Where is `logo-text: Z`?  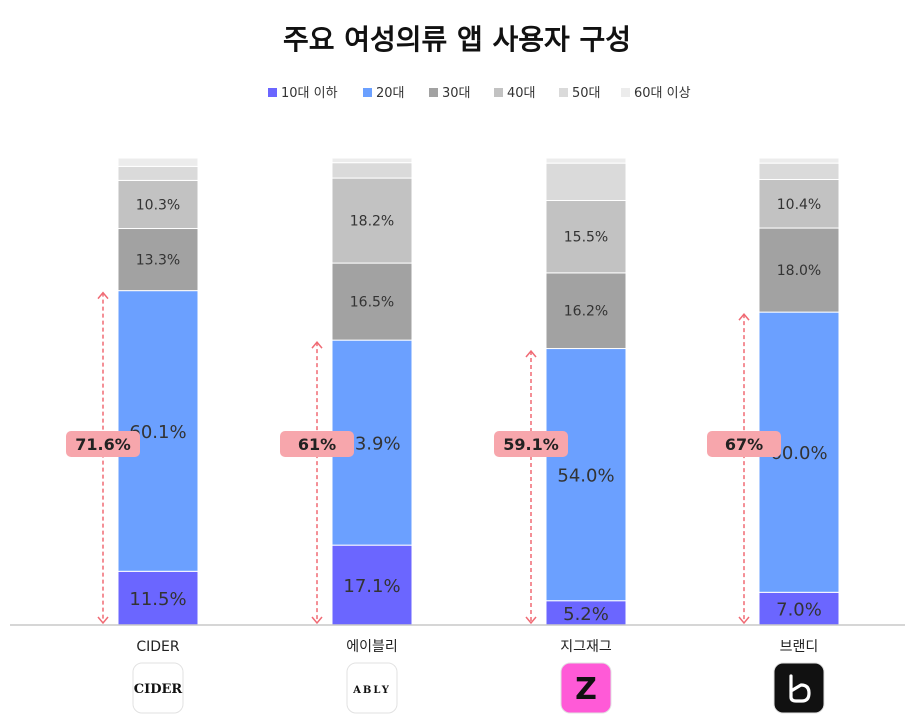 logo-text: Z is located at coordinates (586, 689).